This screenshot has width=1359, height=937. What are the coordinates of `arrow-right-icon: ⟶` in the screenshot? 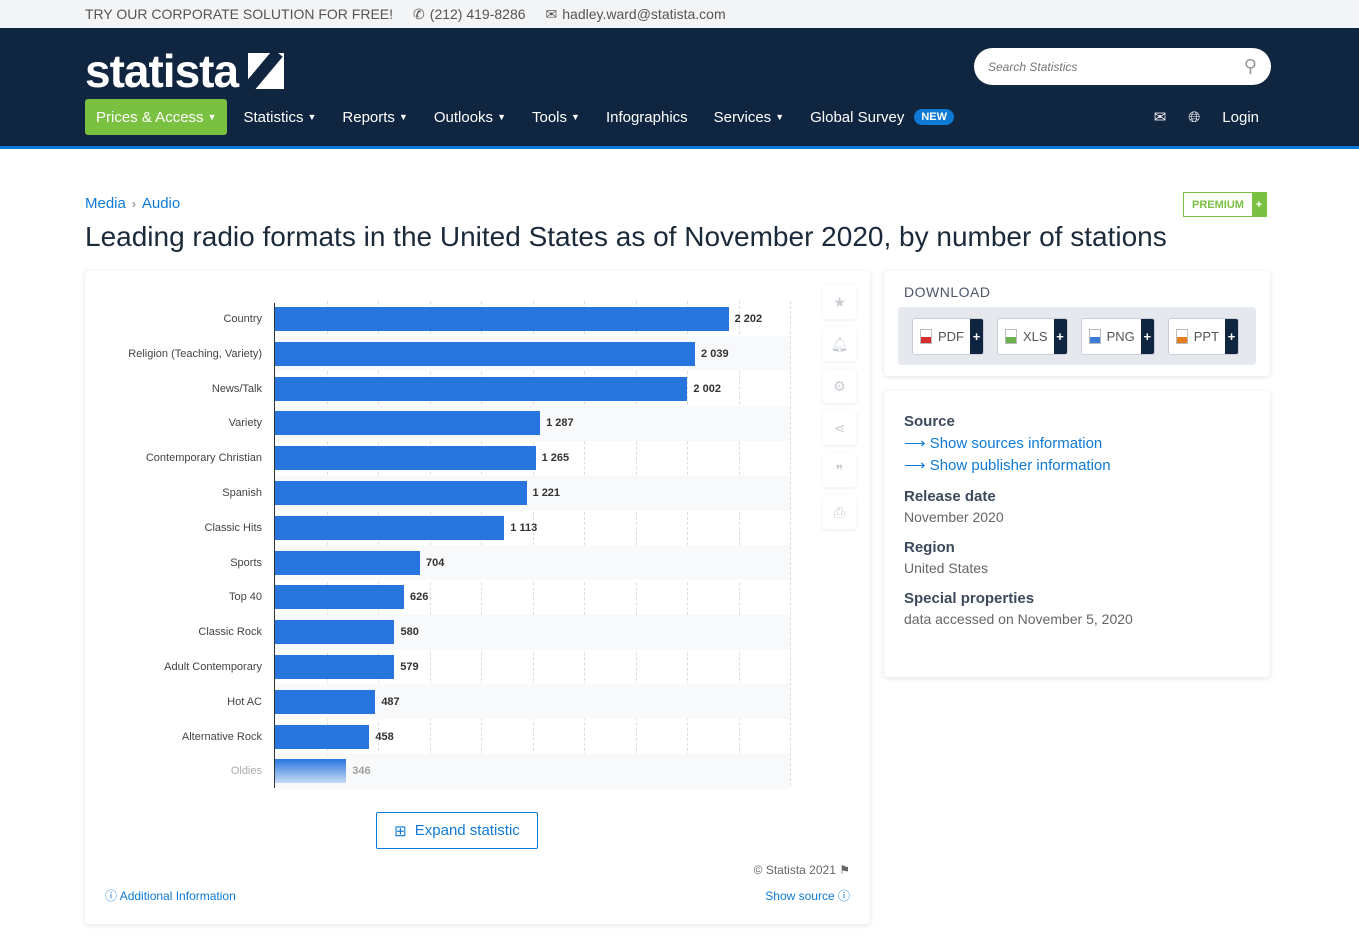 It's located at (915, 465).